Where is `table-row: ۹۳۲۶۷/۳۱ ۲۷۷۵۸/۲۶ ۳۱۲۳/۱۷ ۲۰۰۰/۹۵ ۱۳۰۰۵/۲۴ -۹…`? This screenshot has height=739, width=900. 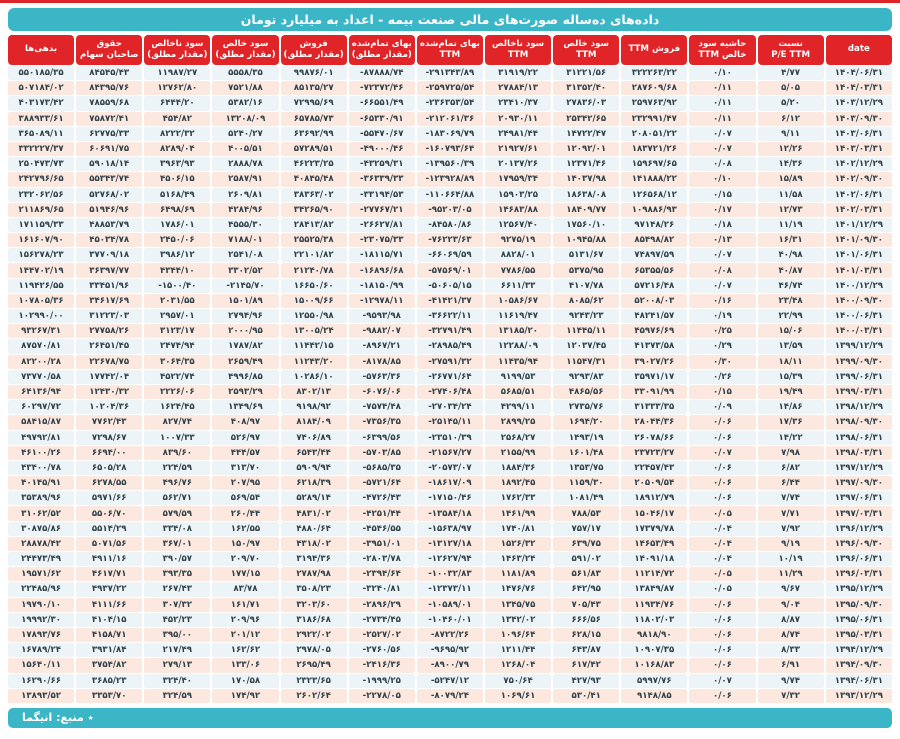
table-row: ۹۳۲۶۷/۳۱ ۲۷۷۵۸/۲۶ ۳۱۲۳/۱۷ ۲۰۰۰/۹۵ ۱۳۰۰۵/۲۴ -۹… is located at coordinates (450, 331).